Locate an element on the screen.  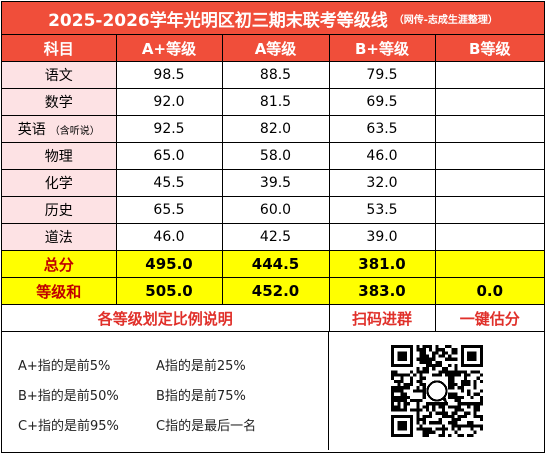
col-header-bplus: B+等级 is located at coordinates (382, 48).